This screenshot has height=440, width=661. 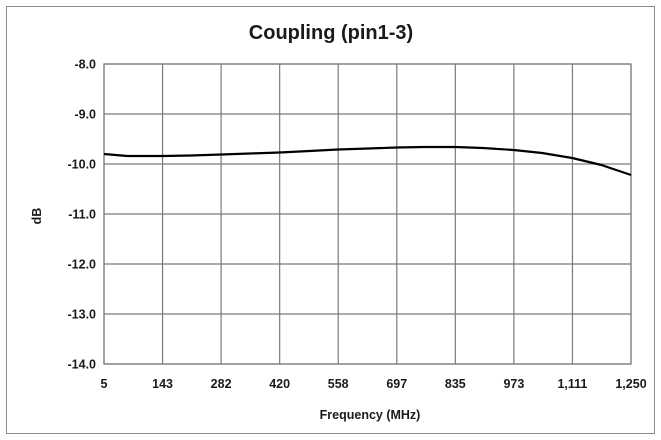 I want to click on y-tick-label: -13.0, so click(x=82, y=315).